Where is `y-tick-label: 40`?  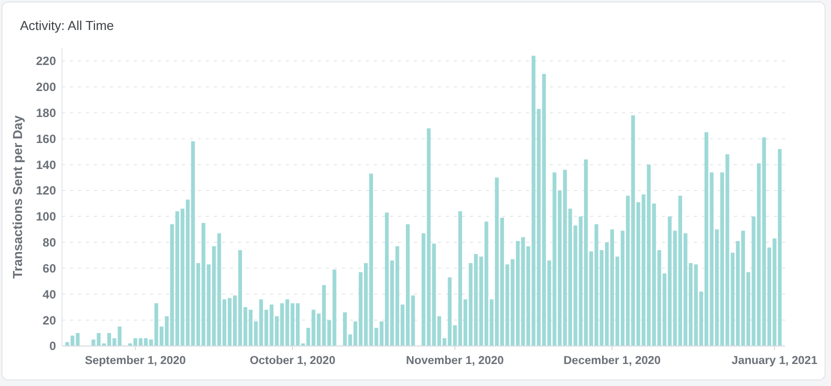
y-tick-label: 40 is located at coordinates (49, 294).